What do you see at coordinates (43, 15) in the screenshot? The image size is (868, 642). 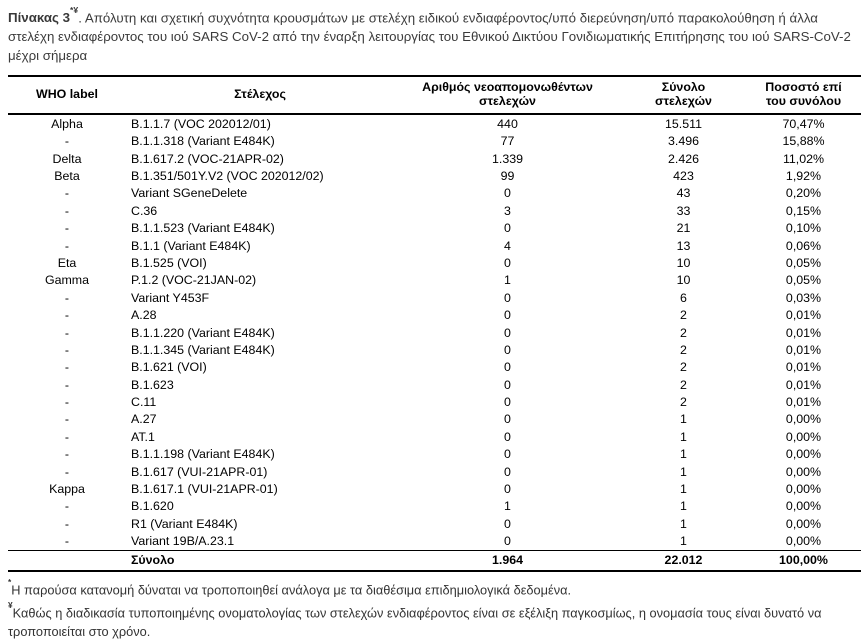 I see `table-caption-label: Πίνακας 3*¥` at bounding box center [43, 15].